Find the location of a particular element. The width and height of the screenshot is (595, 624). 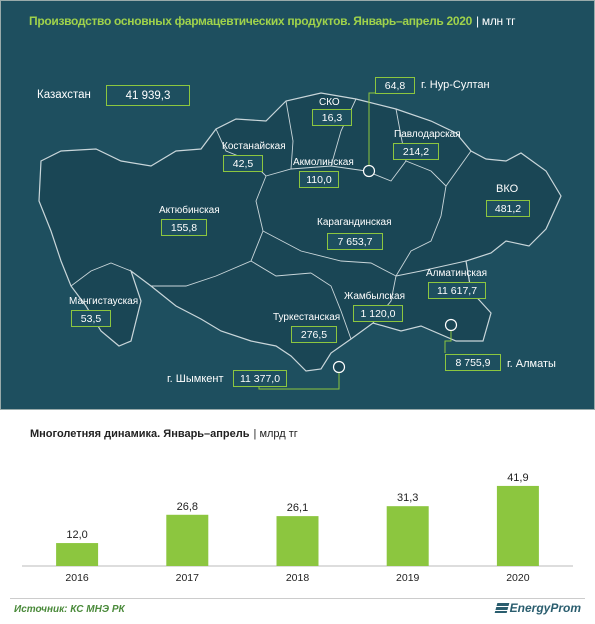

brand-logo: EnergyProm is located at coordinates (537, 608).